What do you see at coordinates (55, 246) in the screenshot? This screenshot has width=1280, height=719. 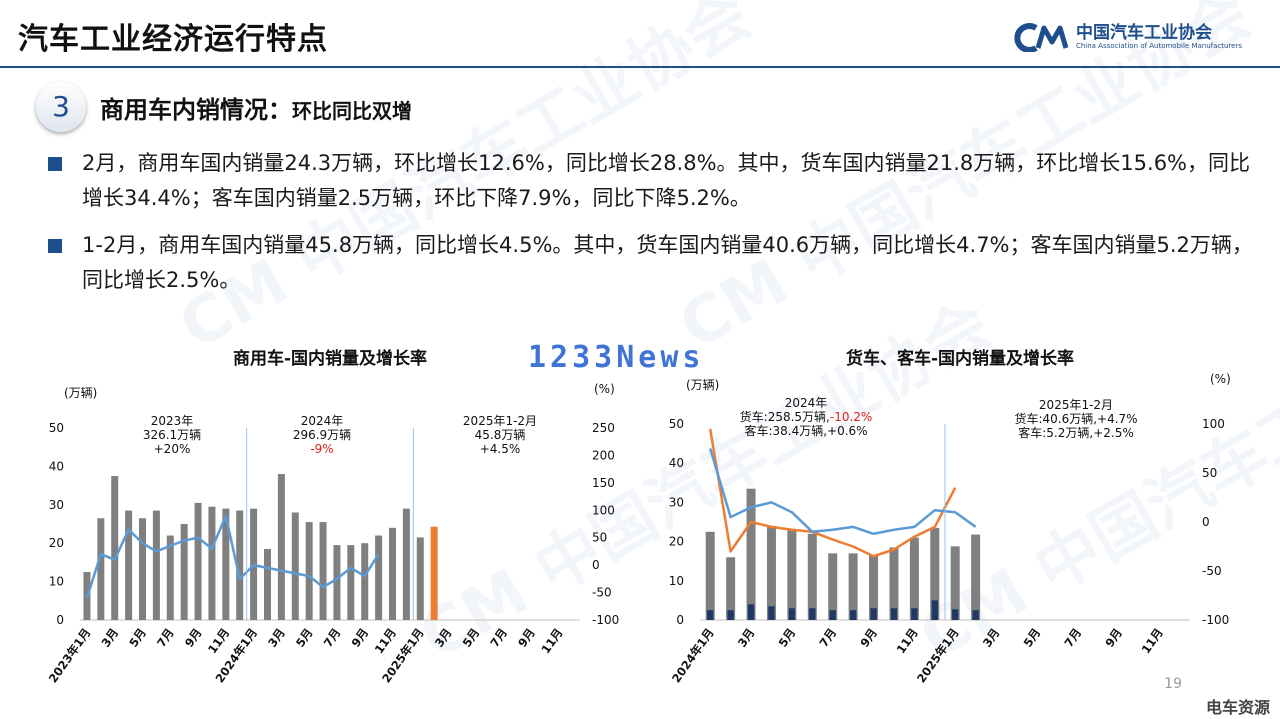 I see `bullet-square-icon` at bounding box center [55, 246].